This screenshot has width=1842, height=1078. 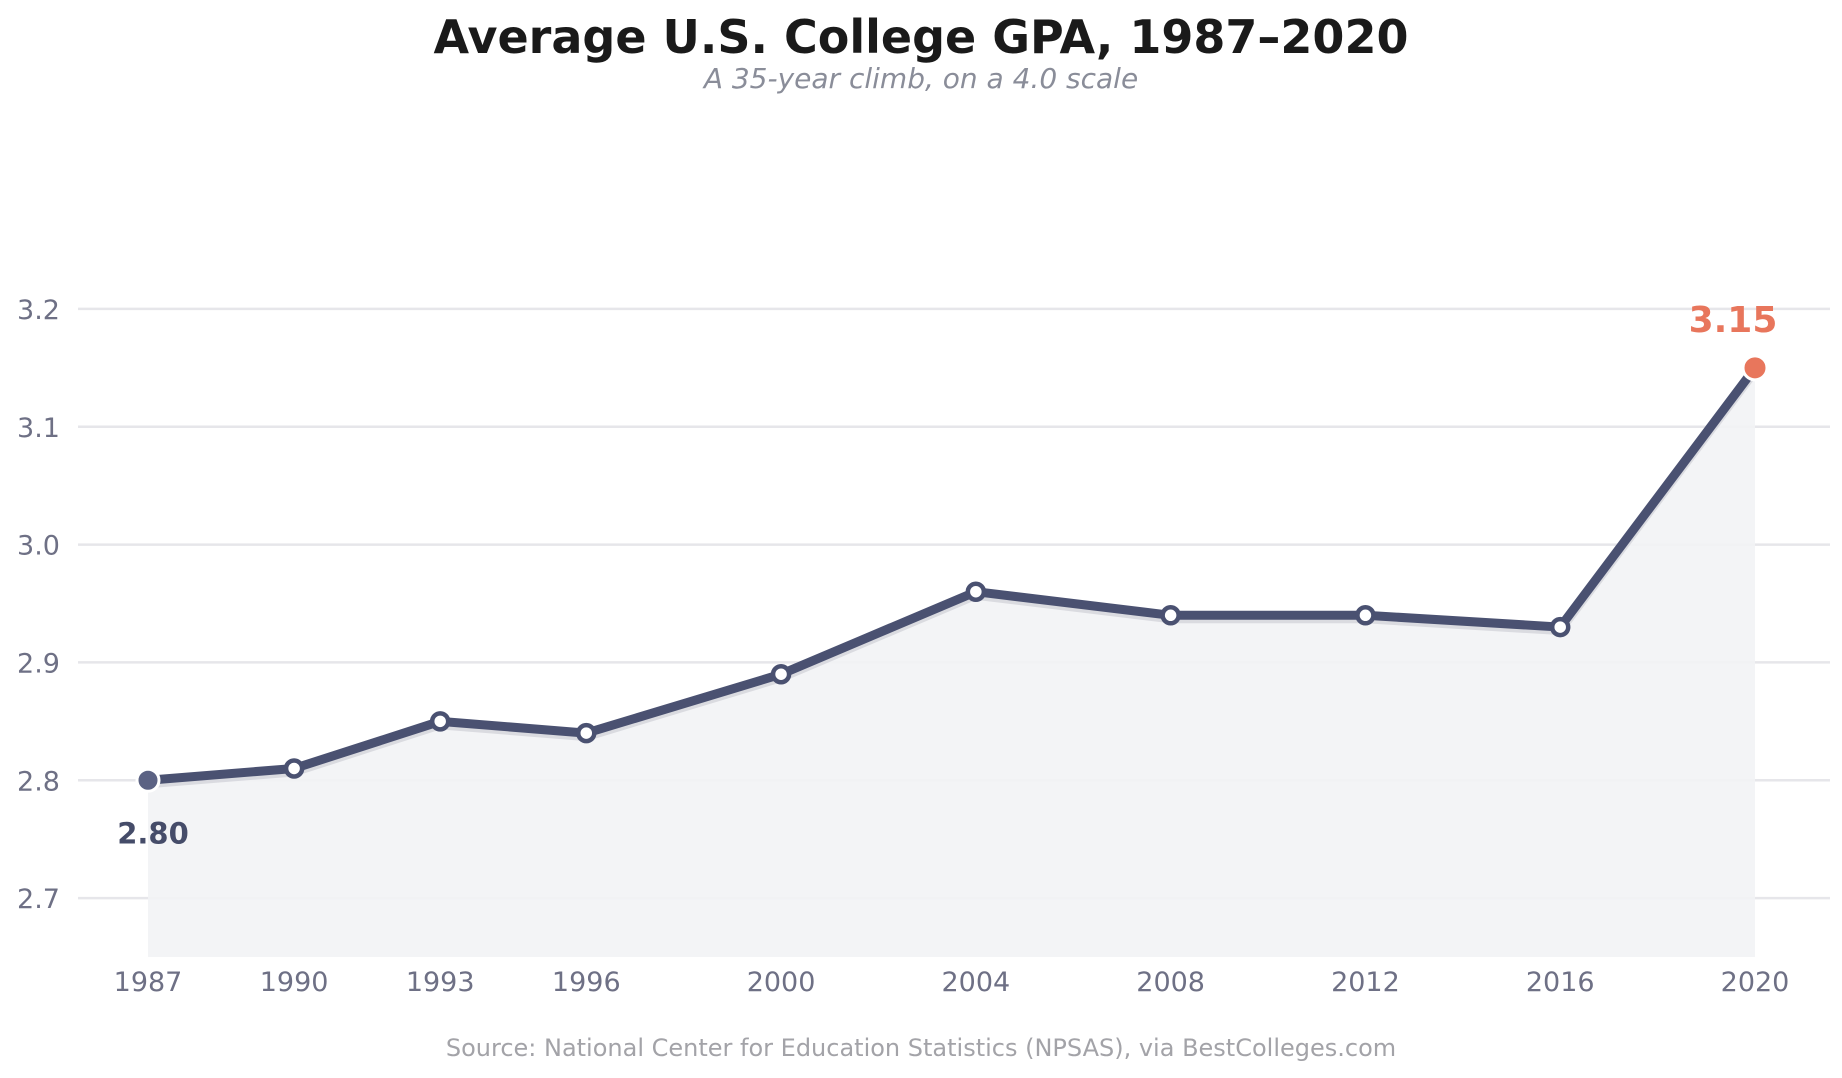 What do you see at coordinates (921, 78) in the screenshot?
I see `chart-subtitle: A 35-year climb, on a 4.0 scale` at bounding box center [921, 78].